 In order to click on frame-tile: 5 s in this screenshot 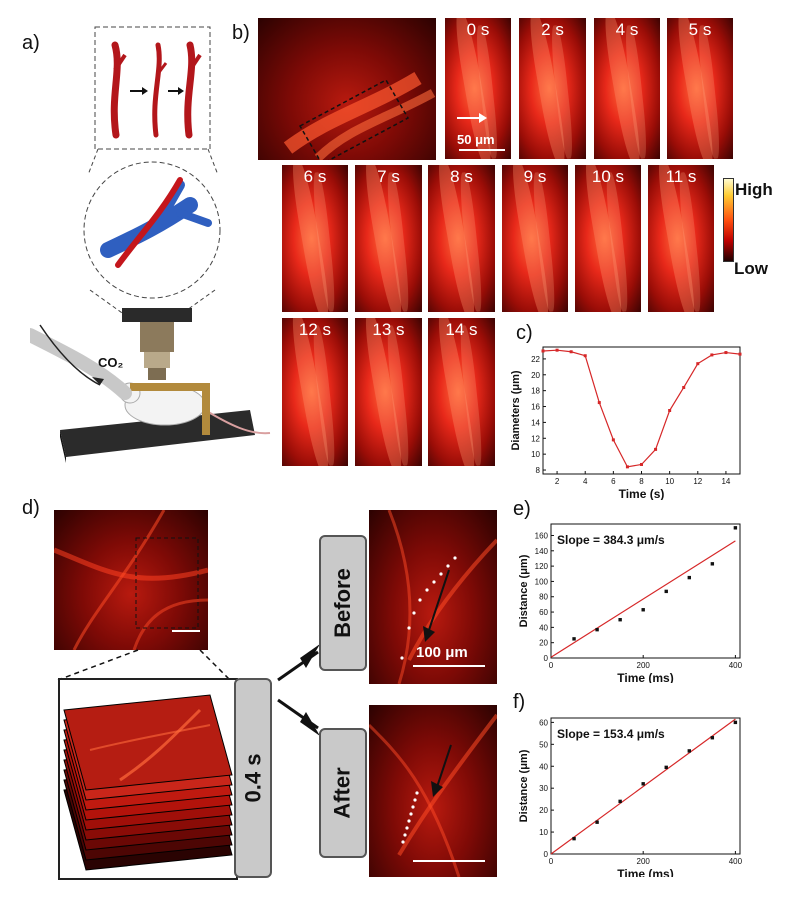, I will do `click(700, 88)`.